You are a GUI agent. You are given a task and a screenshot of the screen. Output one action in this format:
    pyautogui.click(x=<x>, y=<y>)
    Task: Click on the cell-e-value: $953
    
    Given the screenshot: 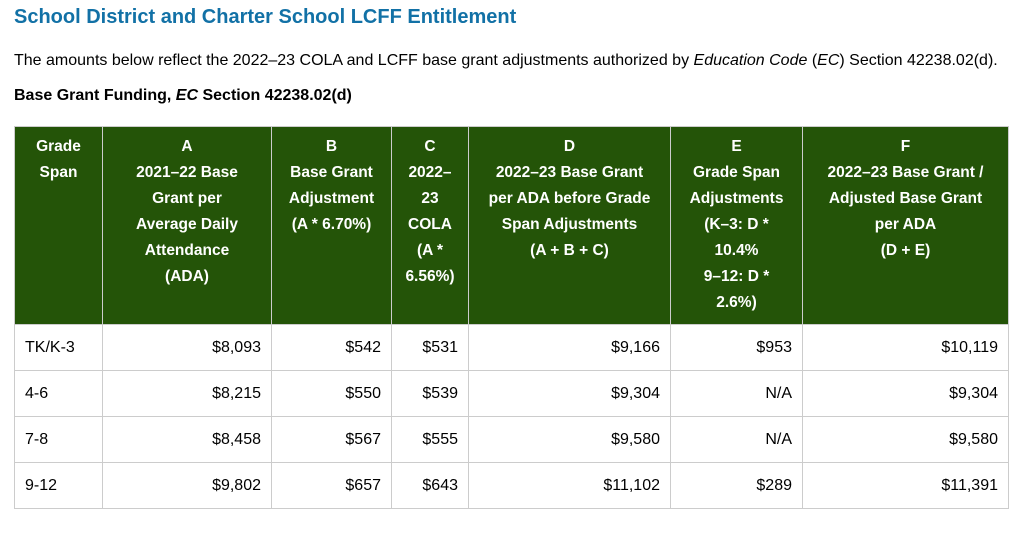 What is the action you would take?
    pyautogui.click(x=736, y=347)
    